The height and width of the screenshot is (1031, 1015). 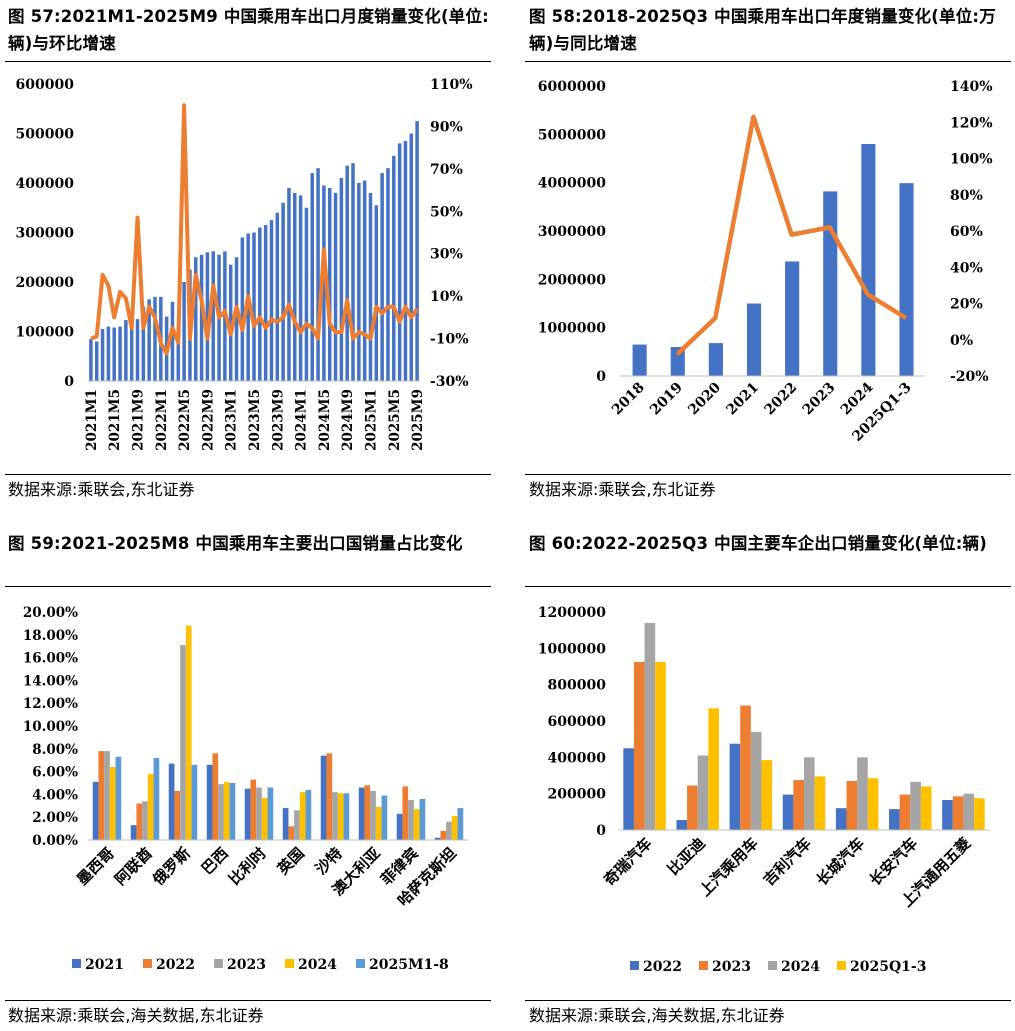 What do you see at coordinates (577, 722) in the screenshot?
I see `y-tick-label: 600000` at bounding box center [577, 722].